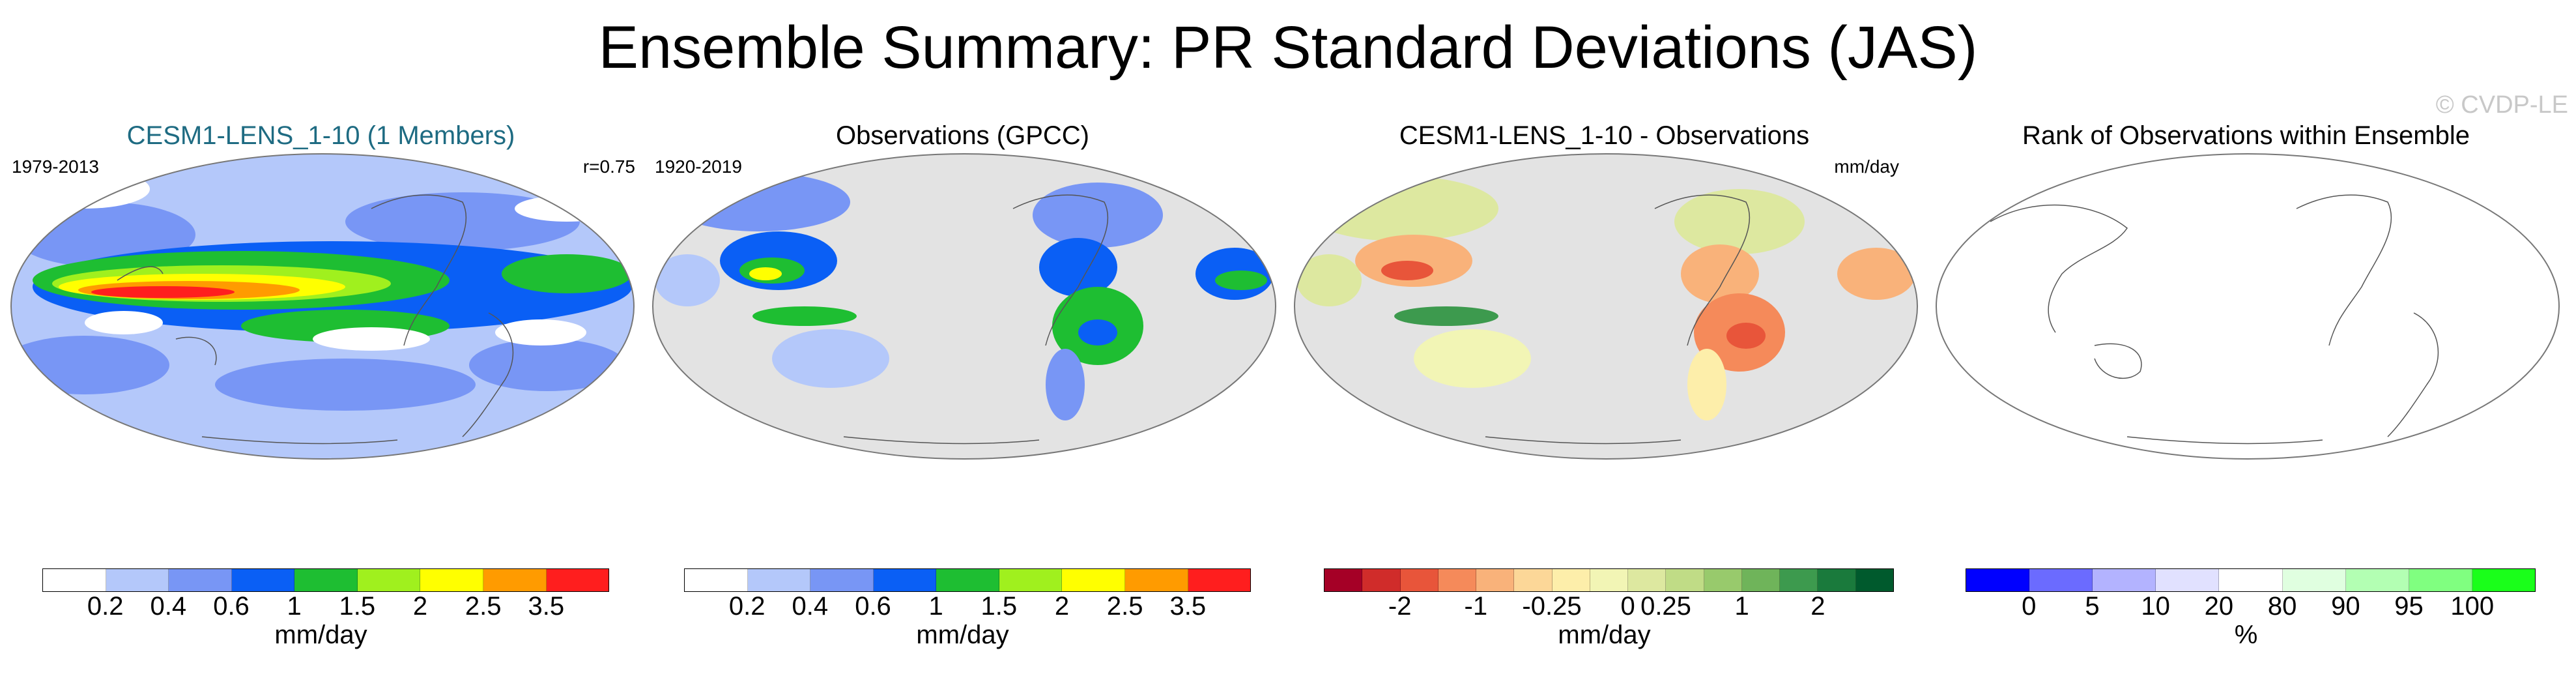 This screenshot has height=676, width=2576. What do you see at coordinates (1606, 306) in the screenshot?
I see `map-difference` at bounding box center [1606, 306].